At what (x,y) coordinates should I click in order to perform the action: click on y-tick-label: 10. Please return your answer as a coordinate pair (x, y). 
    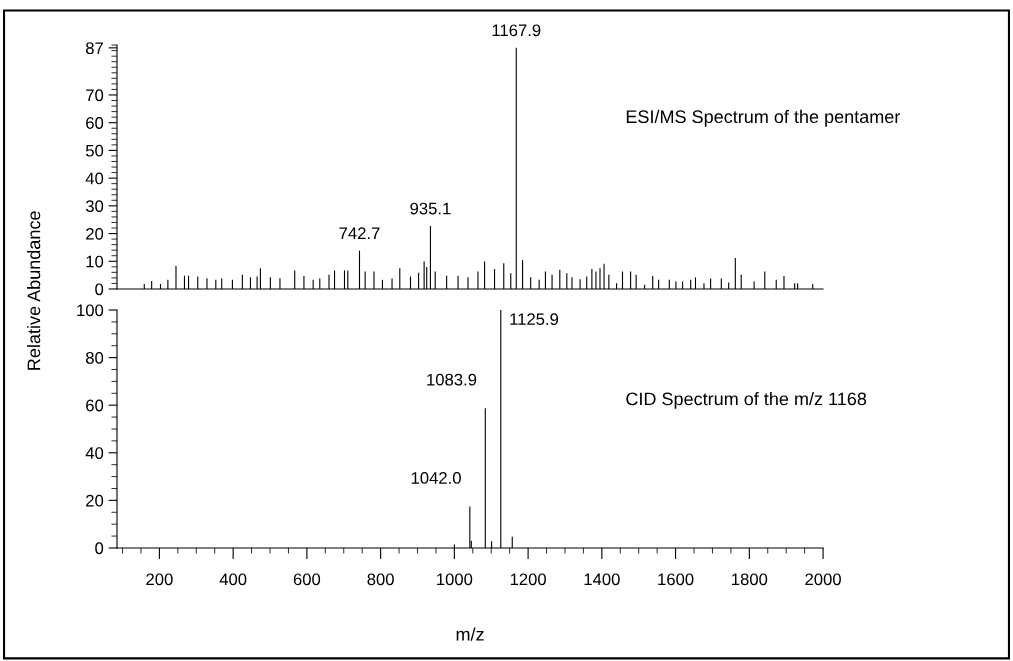
    Looking at the image, I should click on (95, 261).